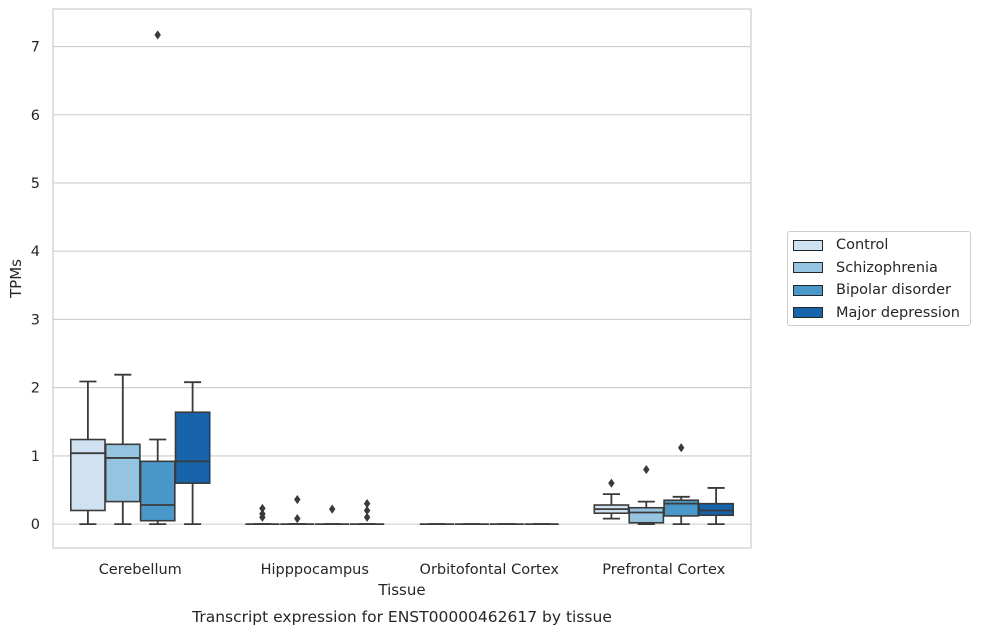 The width and height of the screenshot is (983, 634). I want to click on box-major-depression-cerebellum, so click(192, 453).